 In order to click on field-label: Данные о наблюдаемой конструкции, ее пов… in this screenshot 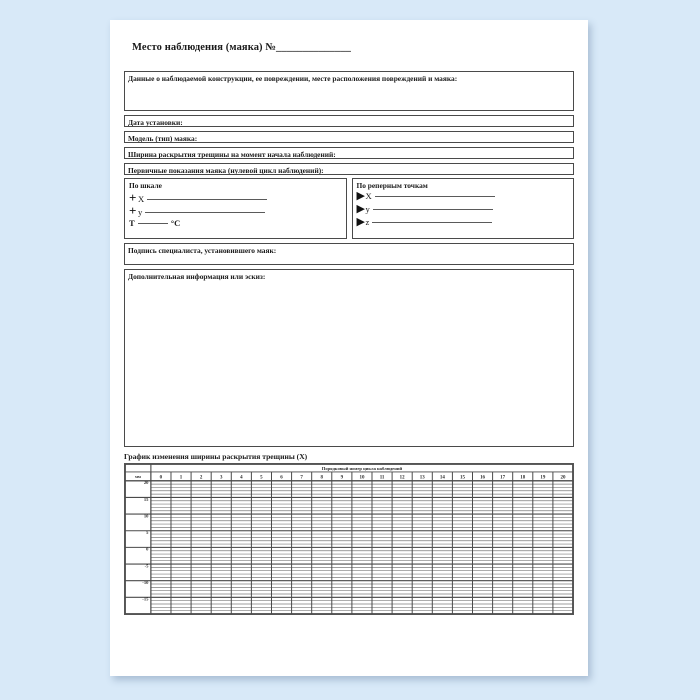, I will do `click(293, 78)`.